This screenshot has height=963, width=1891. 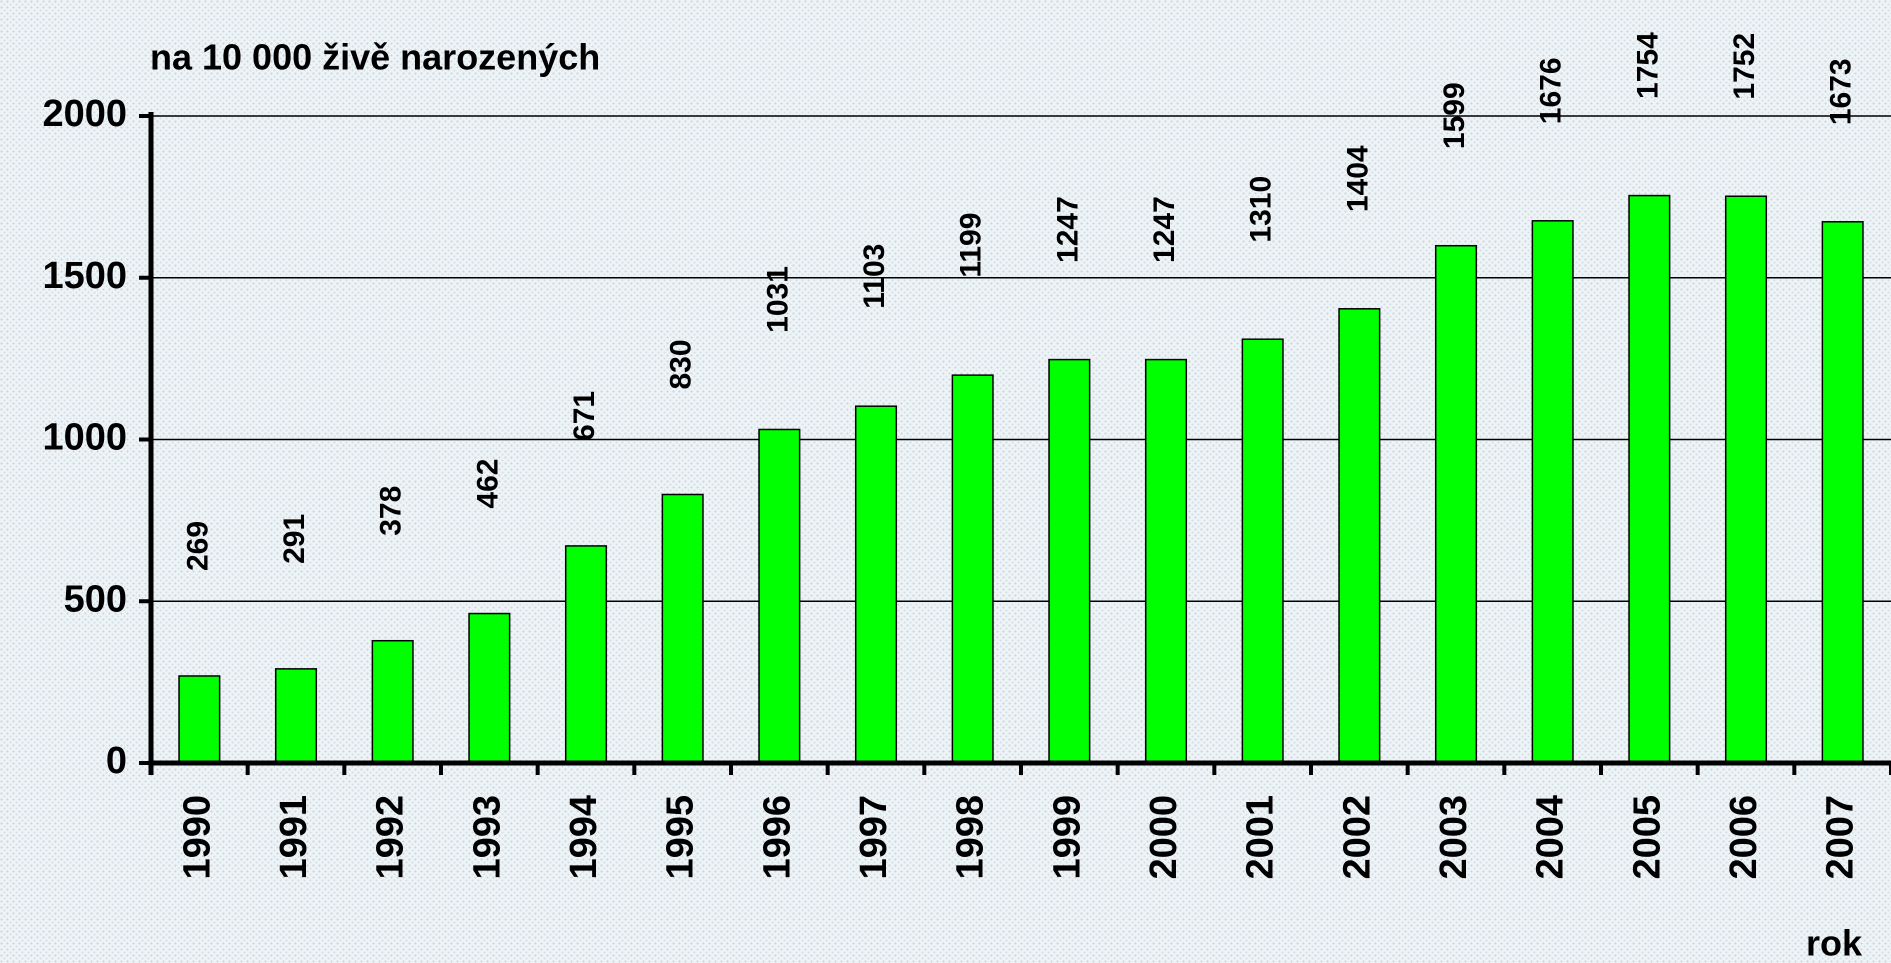 What do you see at coordinates (971, 837) in the screenshot?
I see `x-tick-label: 1998` at bounding box center [971, 837].